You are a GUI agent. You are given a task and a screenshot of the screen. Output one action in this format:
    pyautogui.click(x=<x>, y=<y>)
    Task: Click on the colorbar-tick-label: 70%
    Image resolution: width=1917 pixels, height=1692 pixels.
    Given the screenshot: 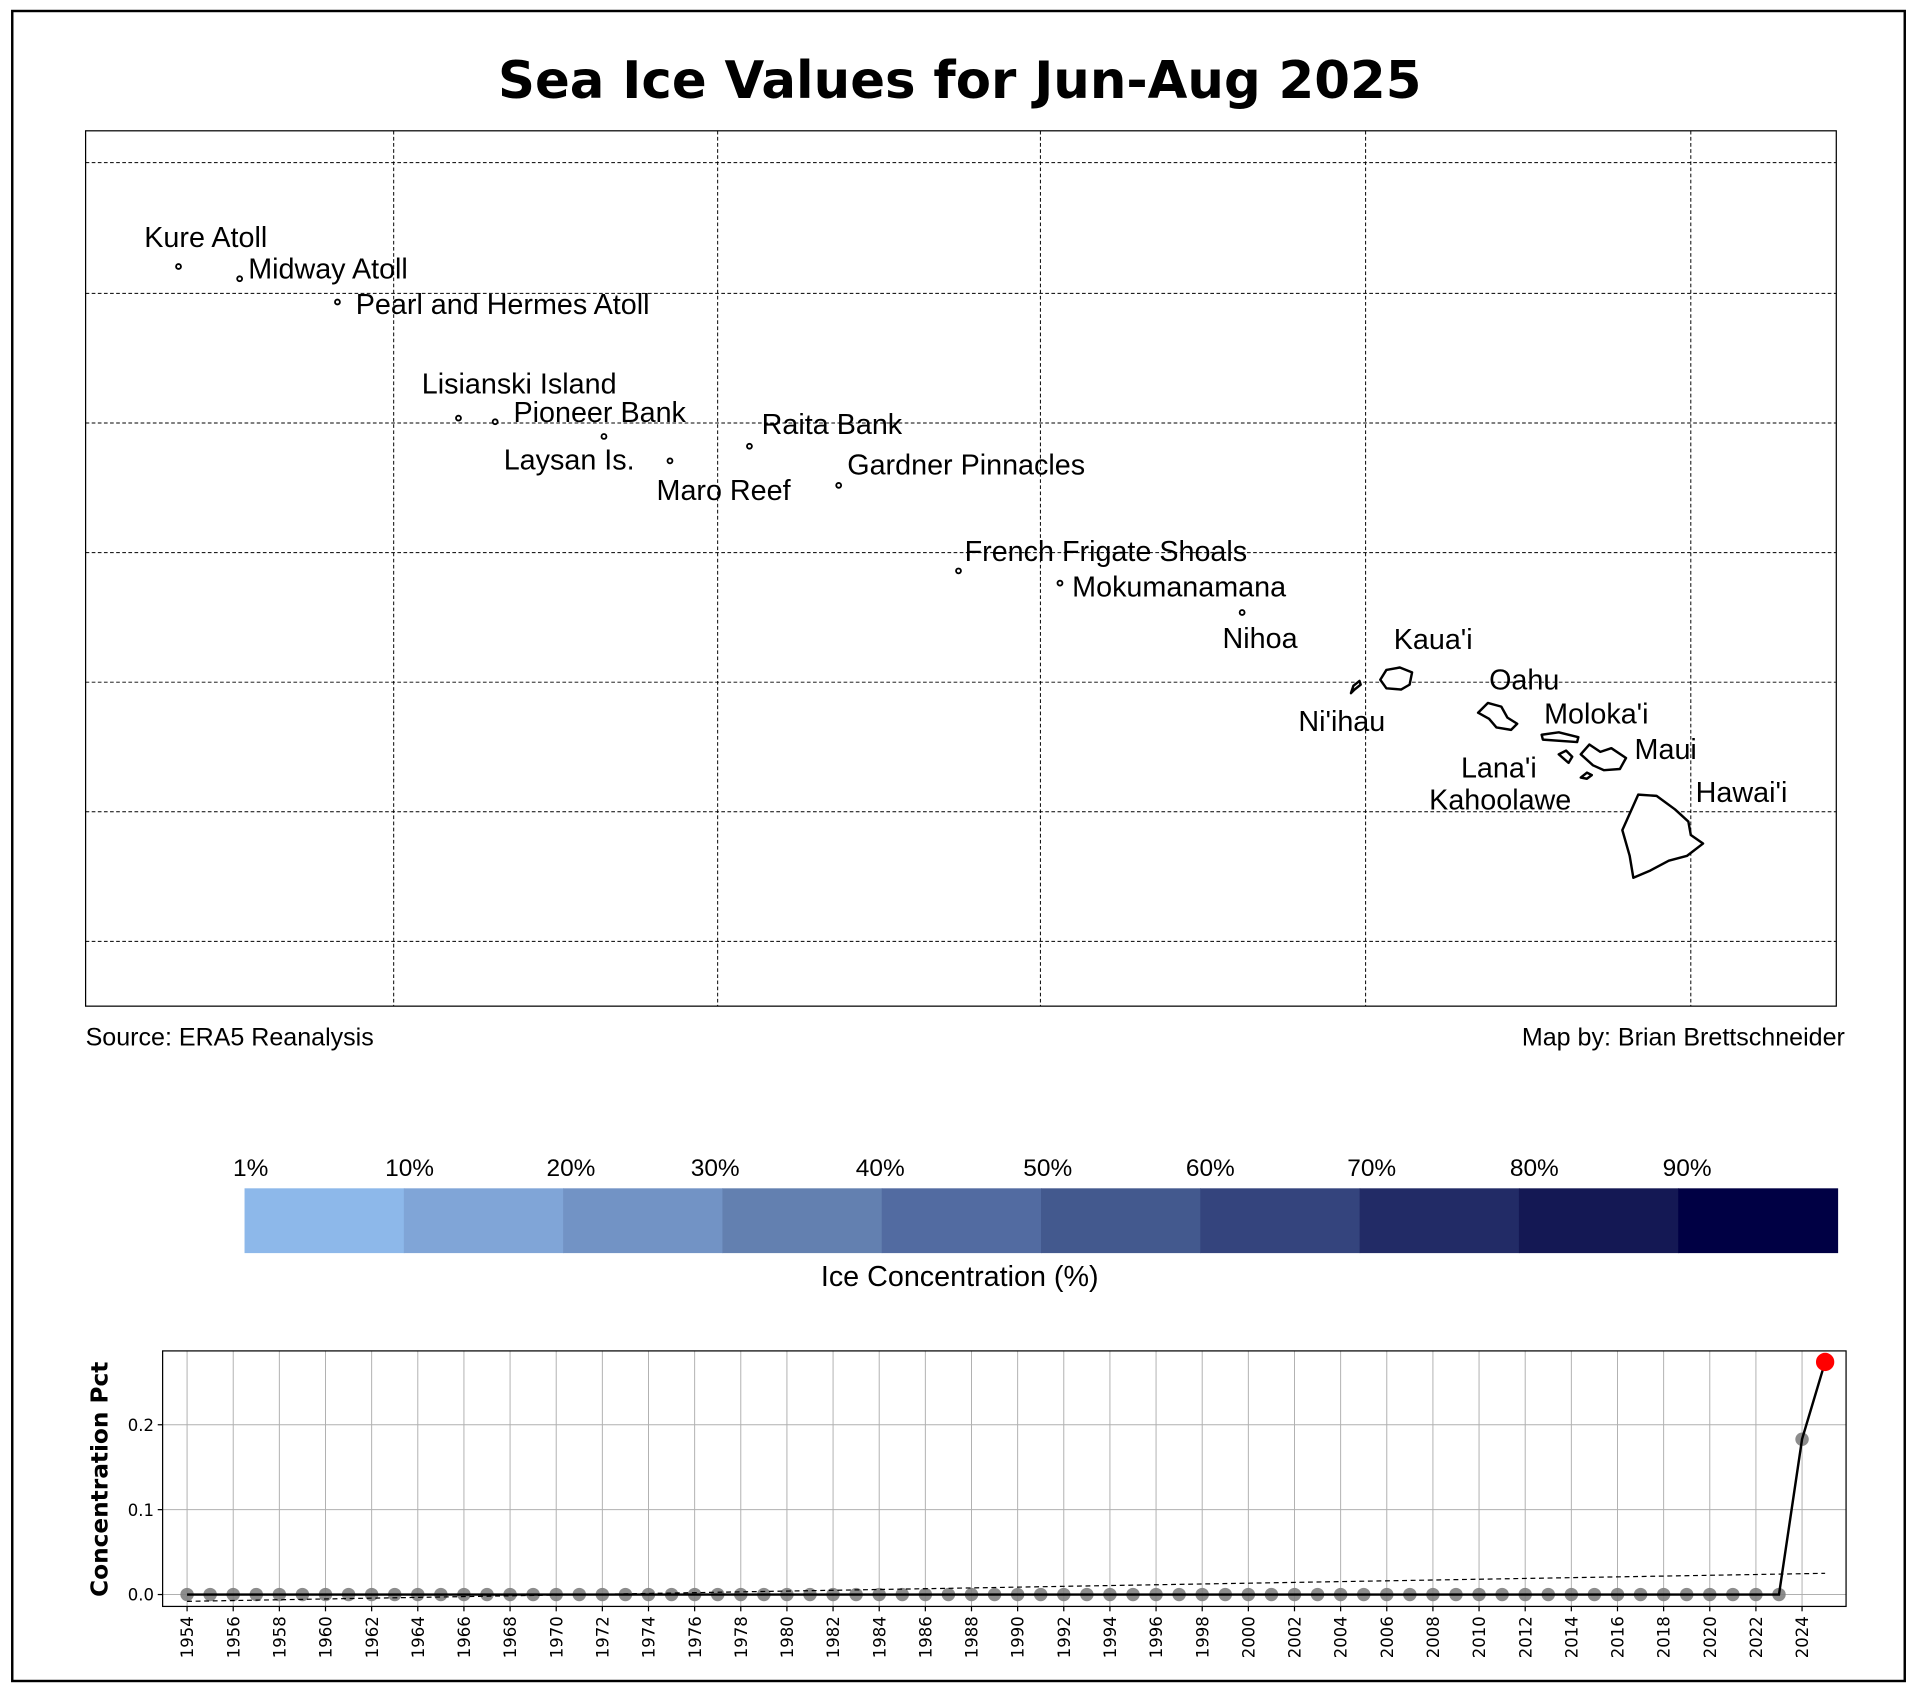 What is the action you would take?
    pyautogui.click(x=1371, y=1168)
    